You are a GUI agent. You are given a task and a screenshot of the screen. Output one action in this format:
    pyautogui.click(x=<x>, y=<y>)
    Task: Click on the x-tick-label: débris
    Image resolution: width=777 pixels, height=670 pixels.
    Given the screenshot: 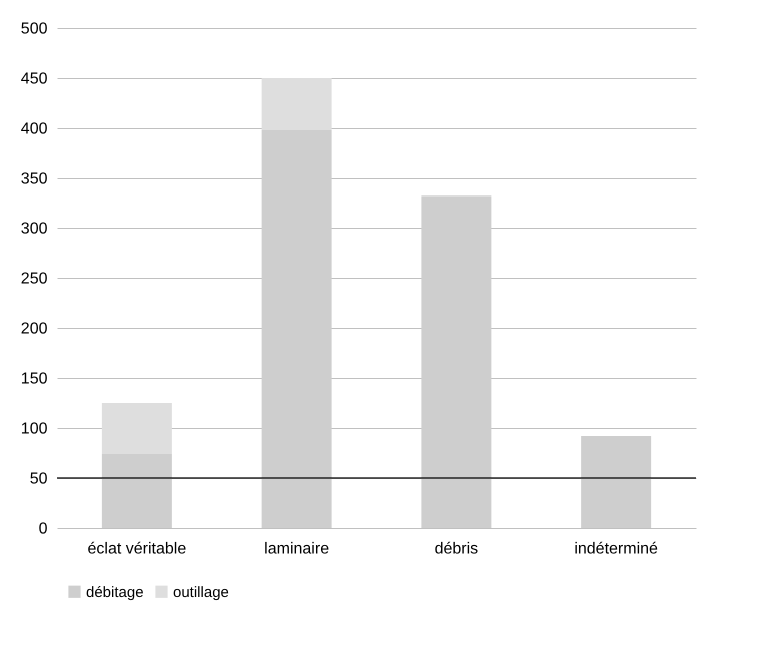 What is the action you would take?
    pyautogui.click(x=456, y=549)
    